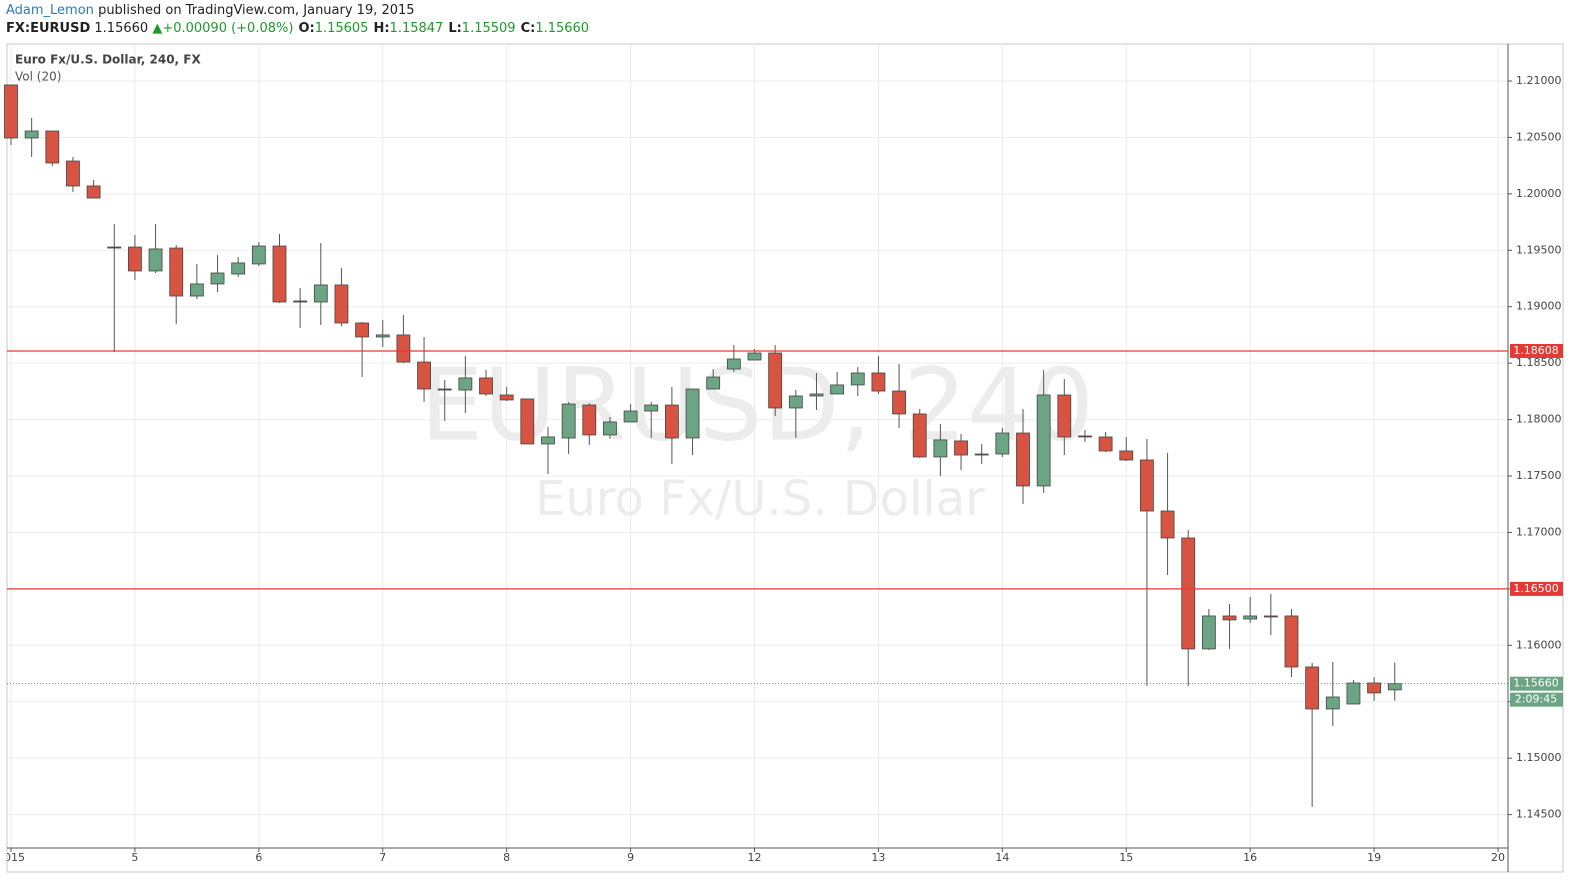  I want to click on up-arrow: ▲, so click(157, 28).